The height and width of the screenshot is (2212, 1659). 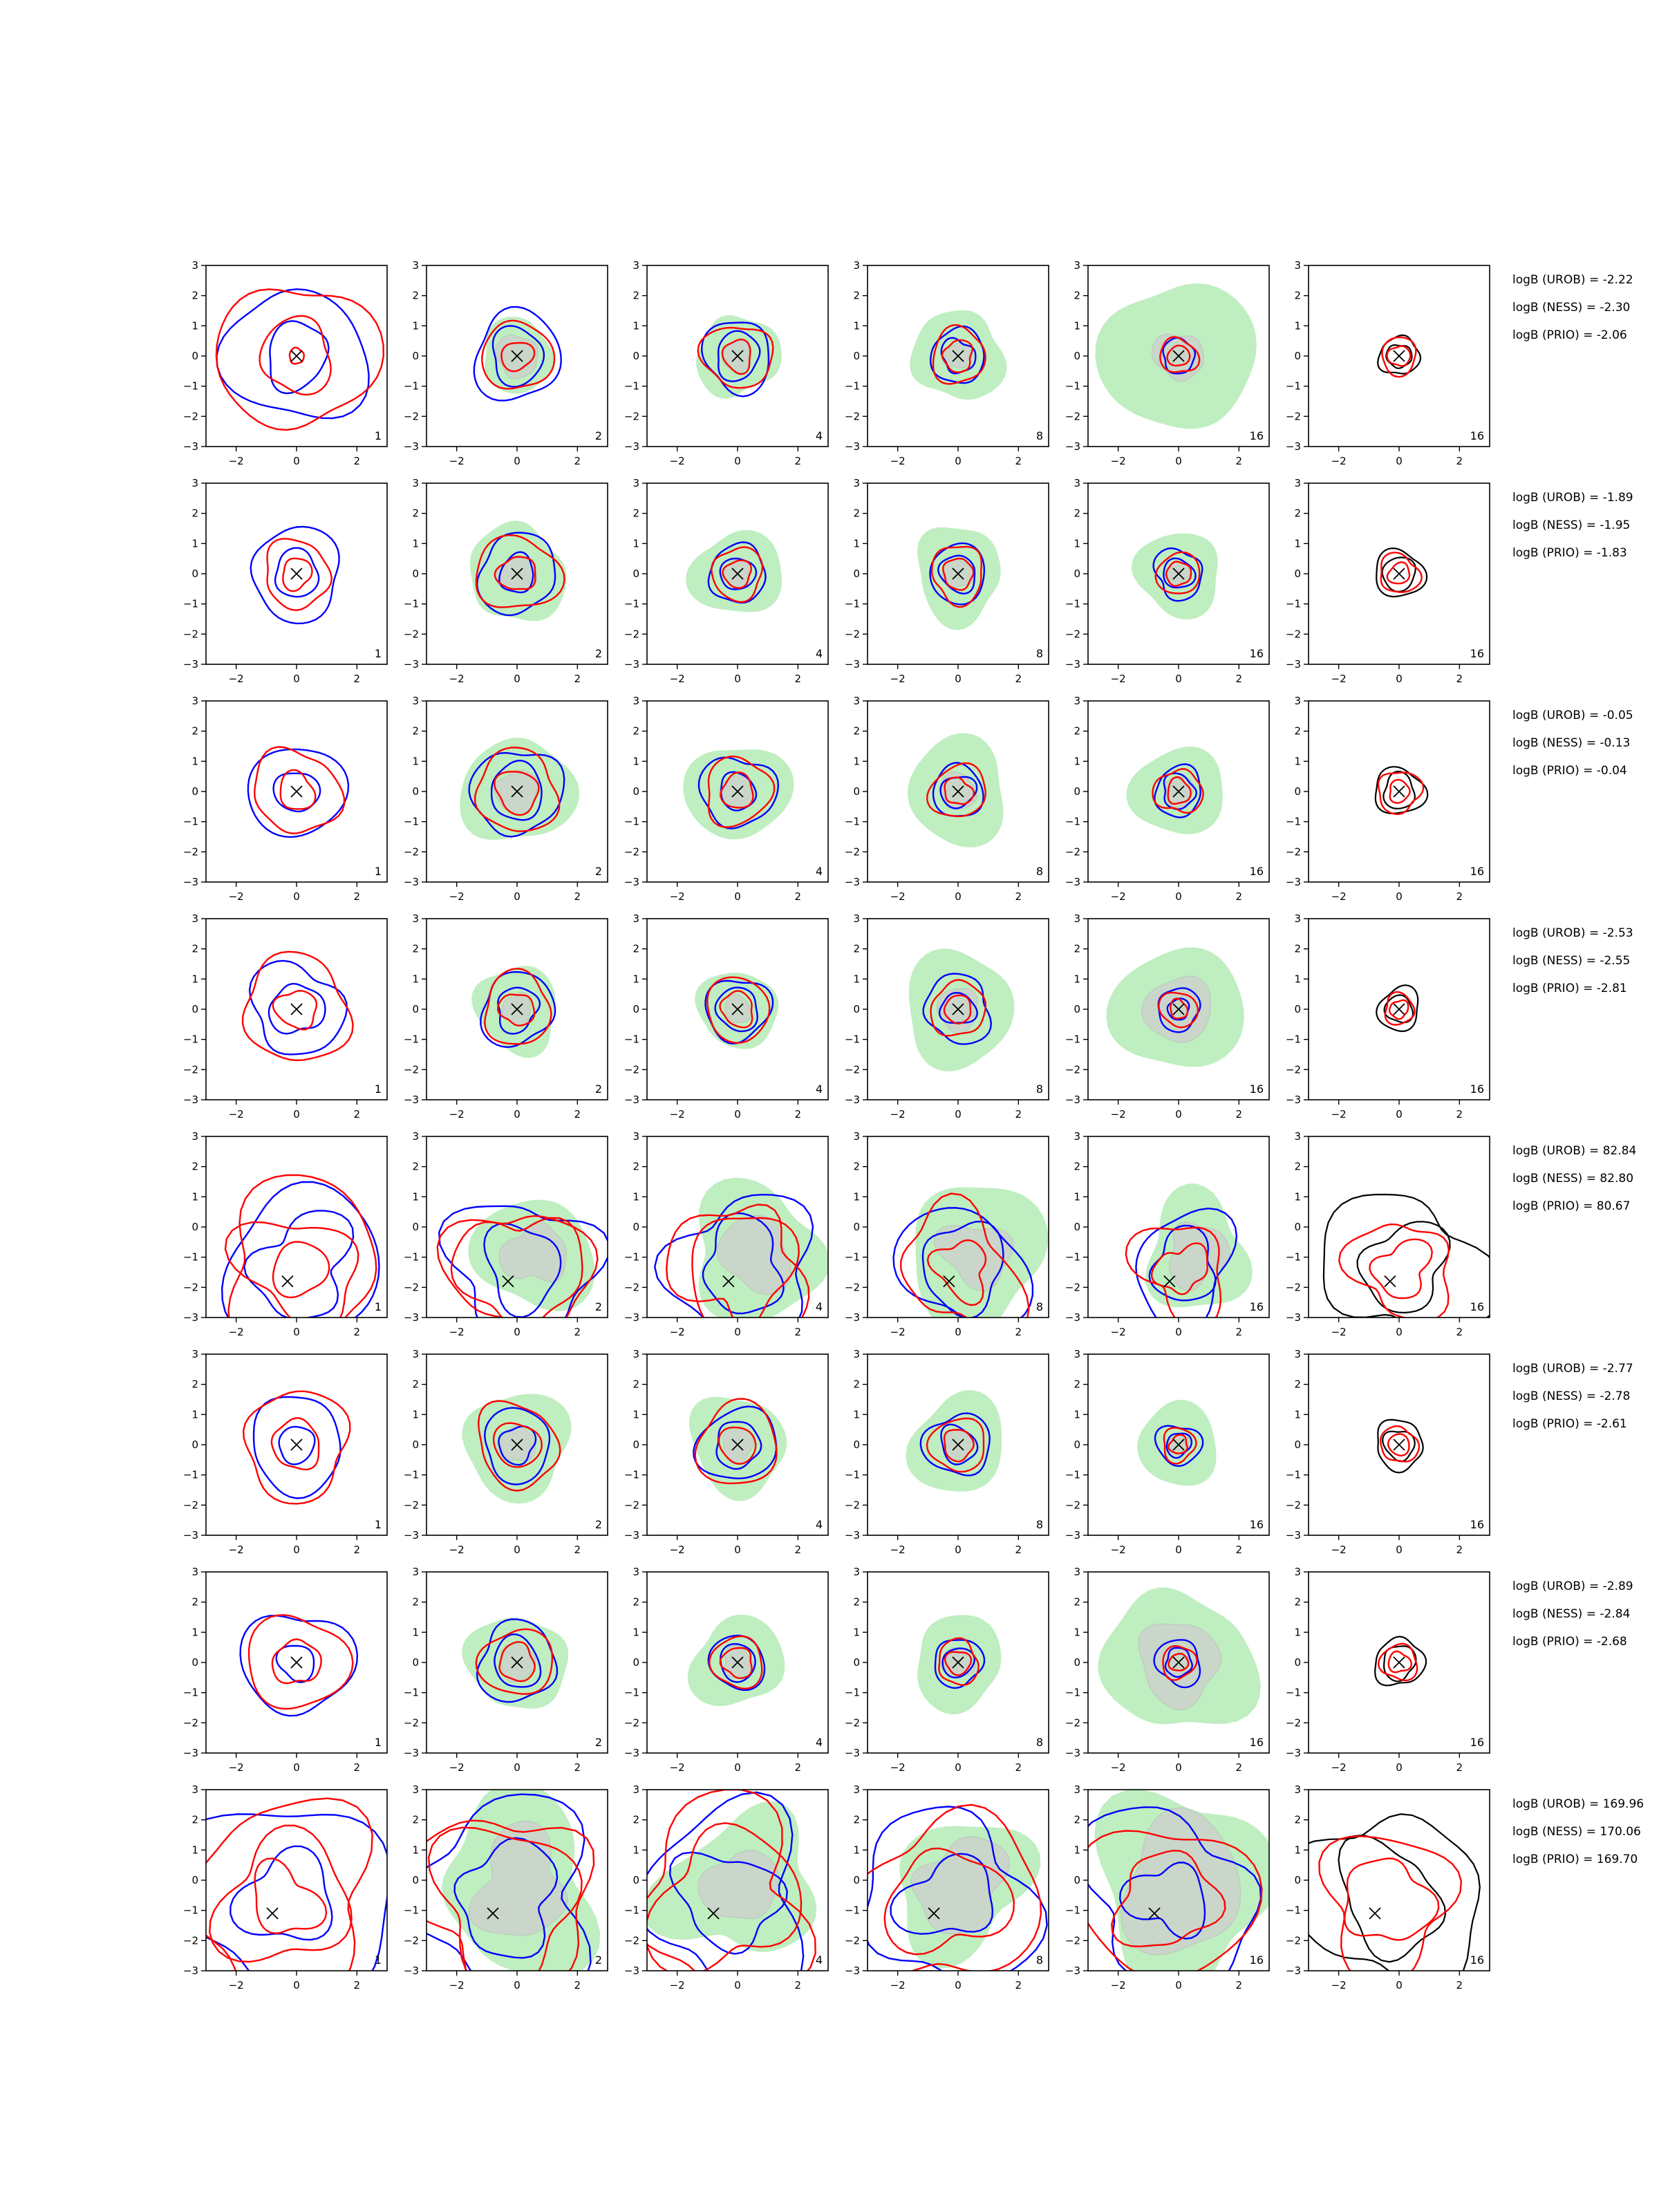 What do you see at coordinates (1571, 961) in the screenshot?
I see `logb-annotation: logB (NESS) = -2.55` at bounding box center [1571, 961].